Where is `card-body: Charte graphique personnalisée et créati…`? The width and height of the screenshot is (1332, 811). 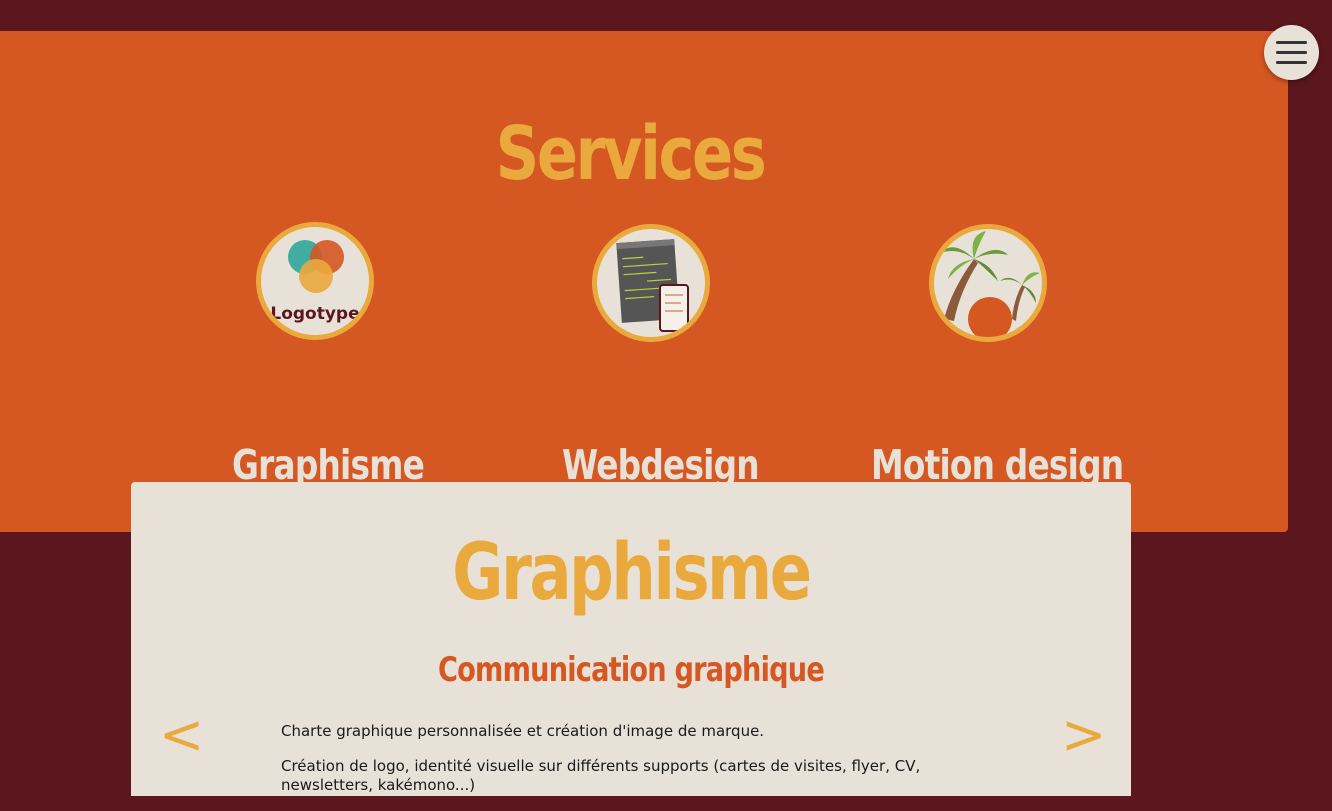 card-body: Charte graphique personnalisée et créati… is located at coordinates (641, 766).